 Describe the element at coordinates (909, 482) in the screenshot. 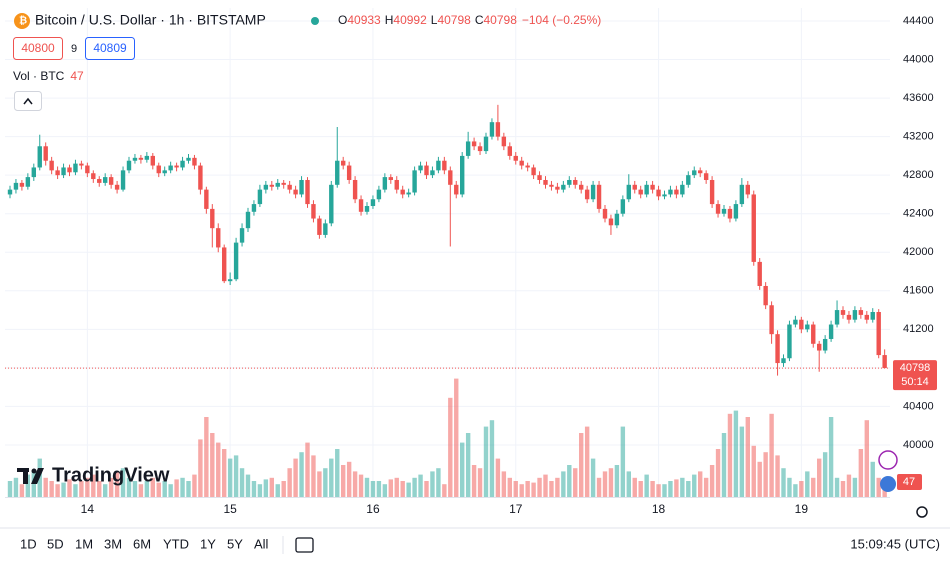

I see `volume-tag-label: 47` at that location.